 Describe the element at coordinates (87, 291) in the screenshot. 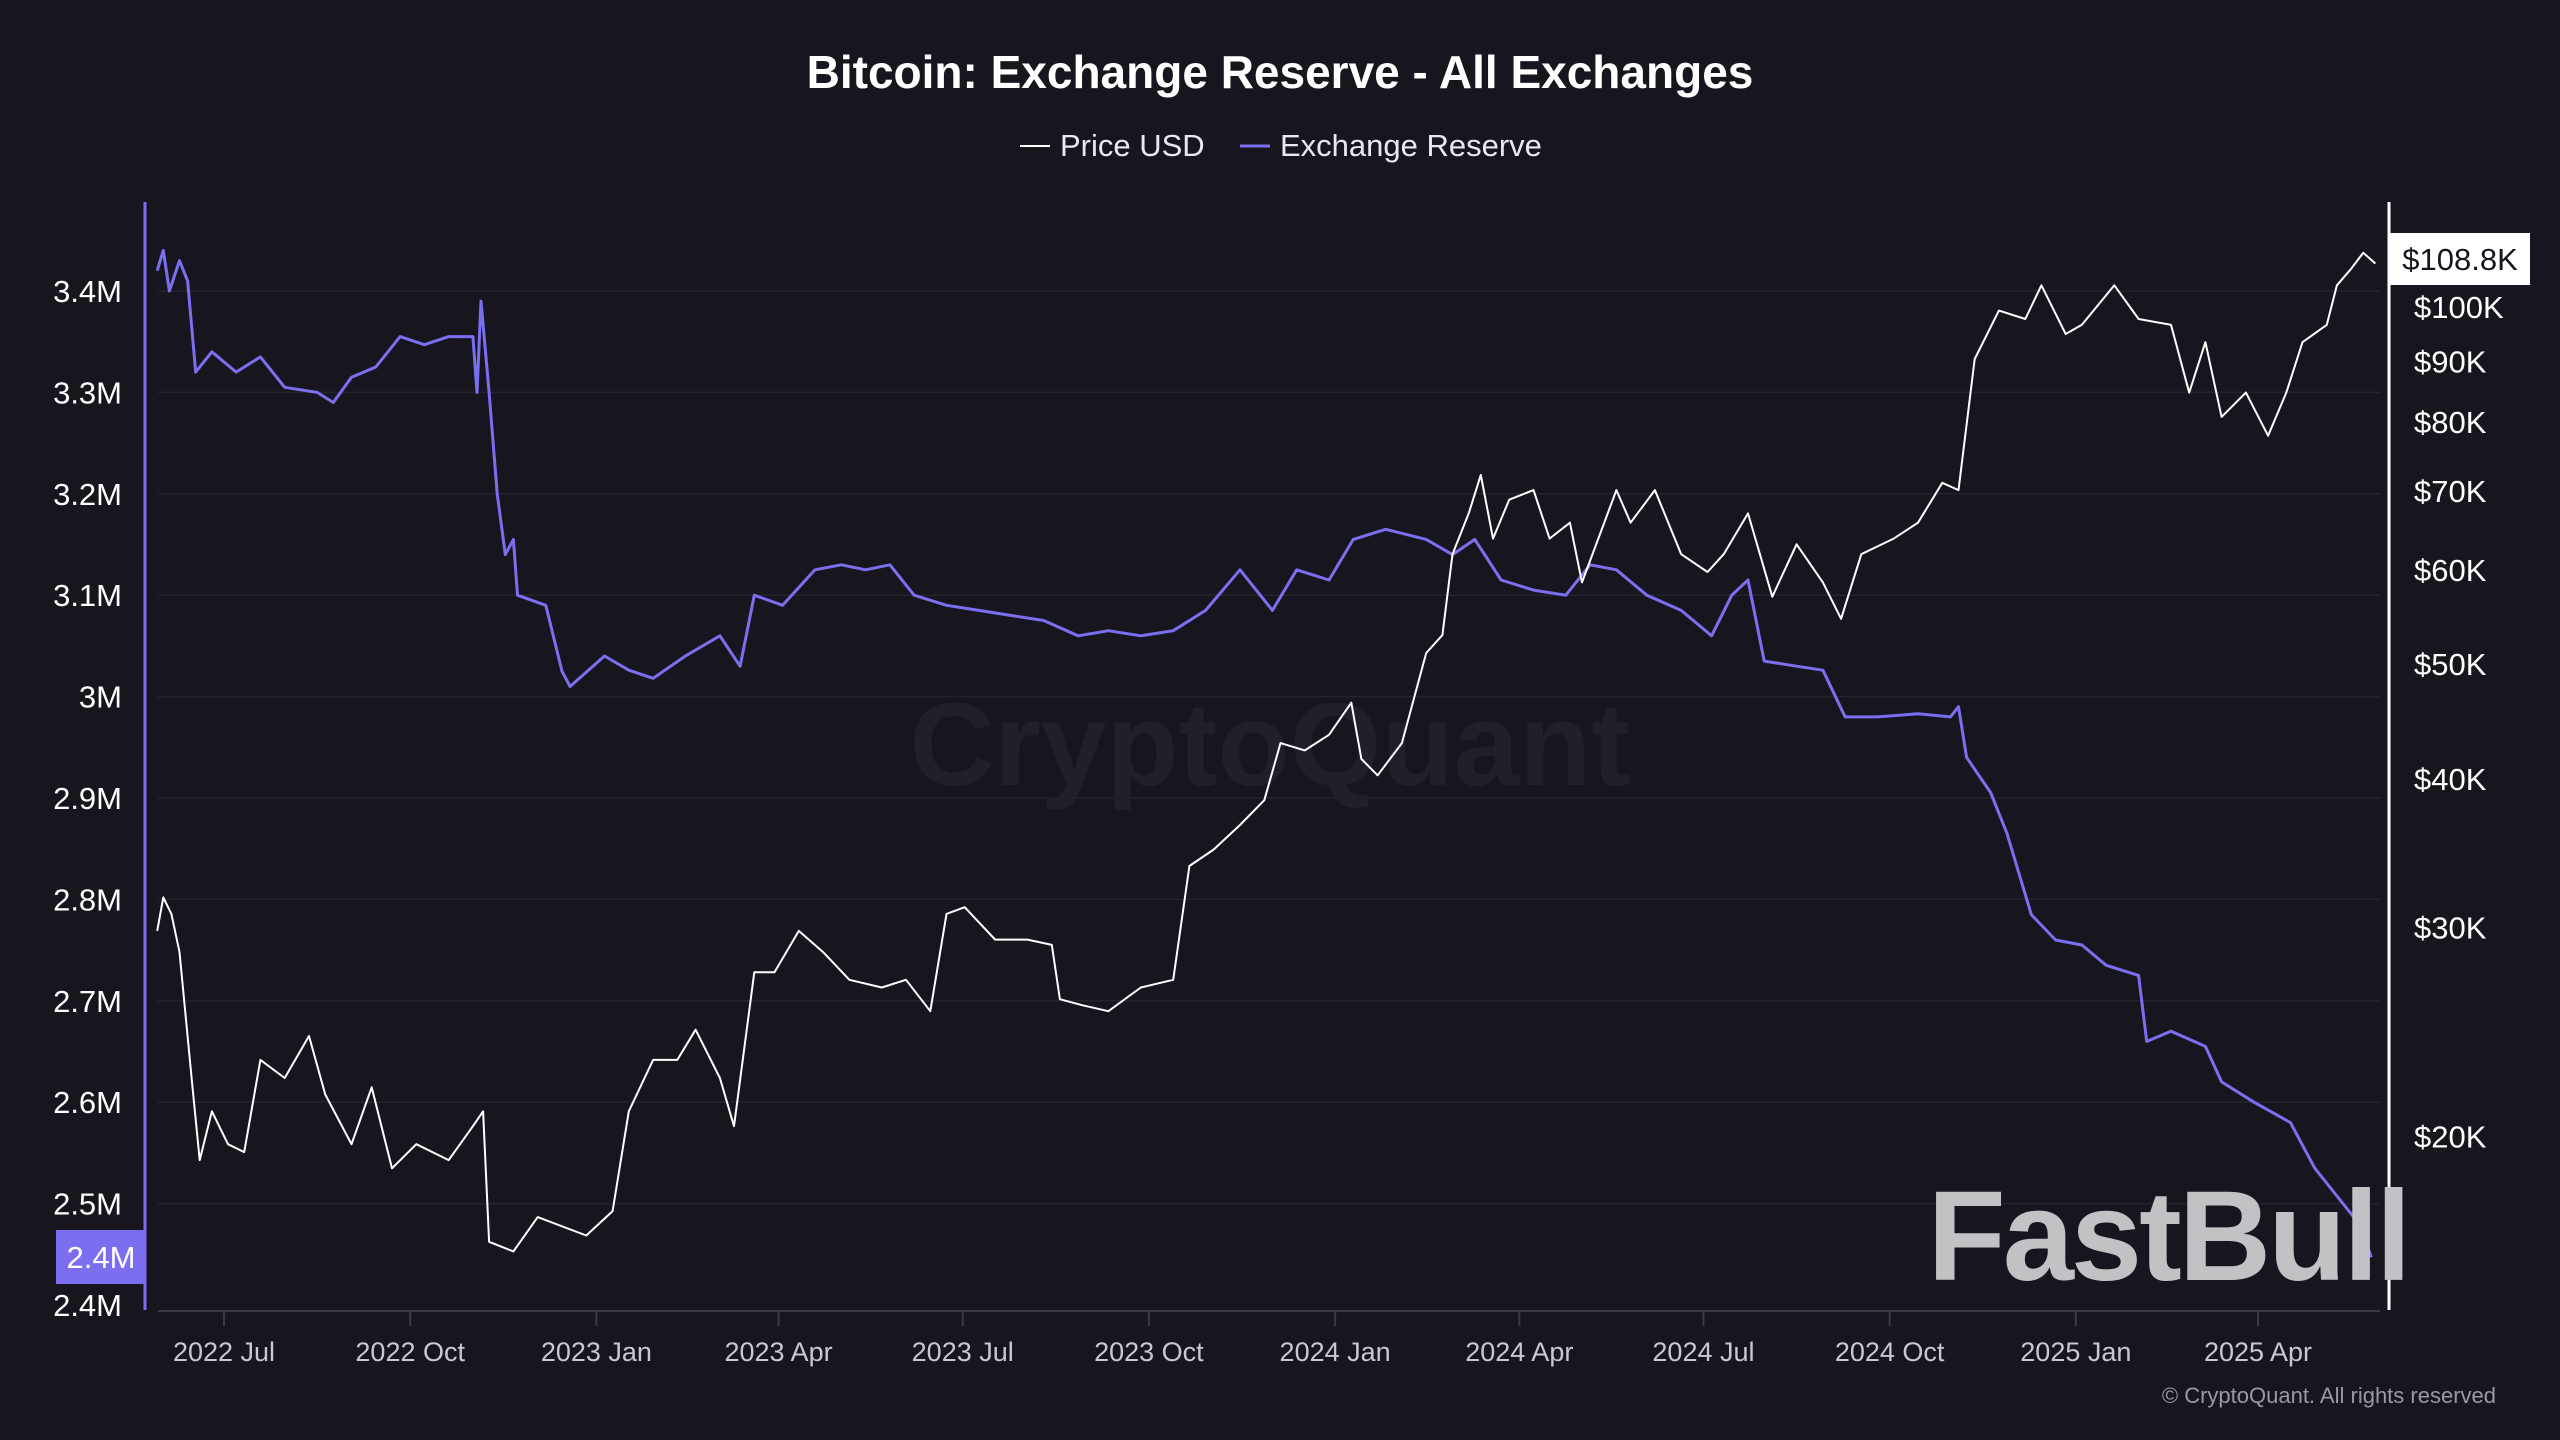

I see `left-tick-label: 3.4M` at that location.